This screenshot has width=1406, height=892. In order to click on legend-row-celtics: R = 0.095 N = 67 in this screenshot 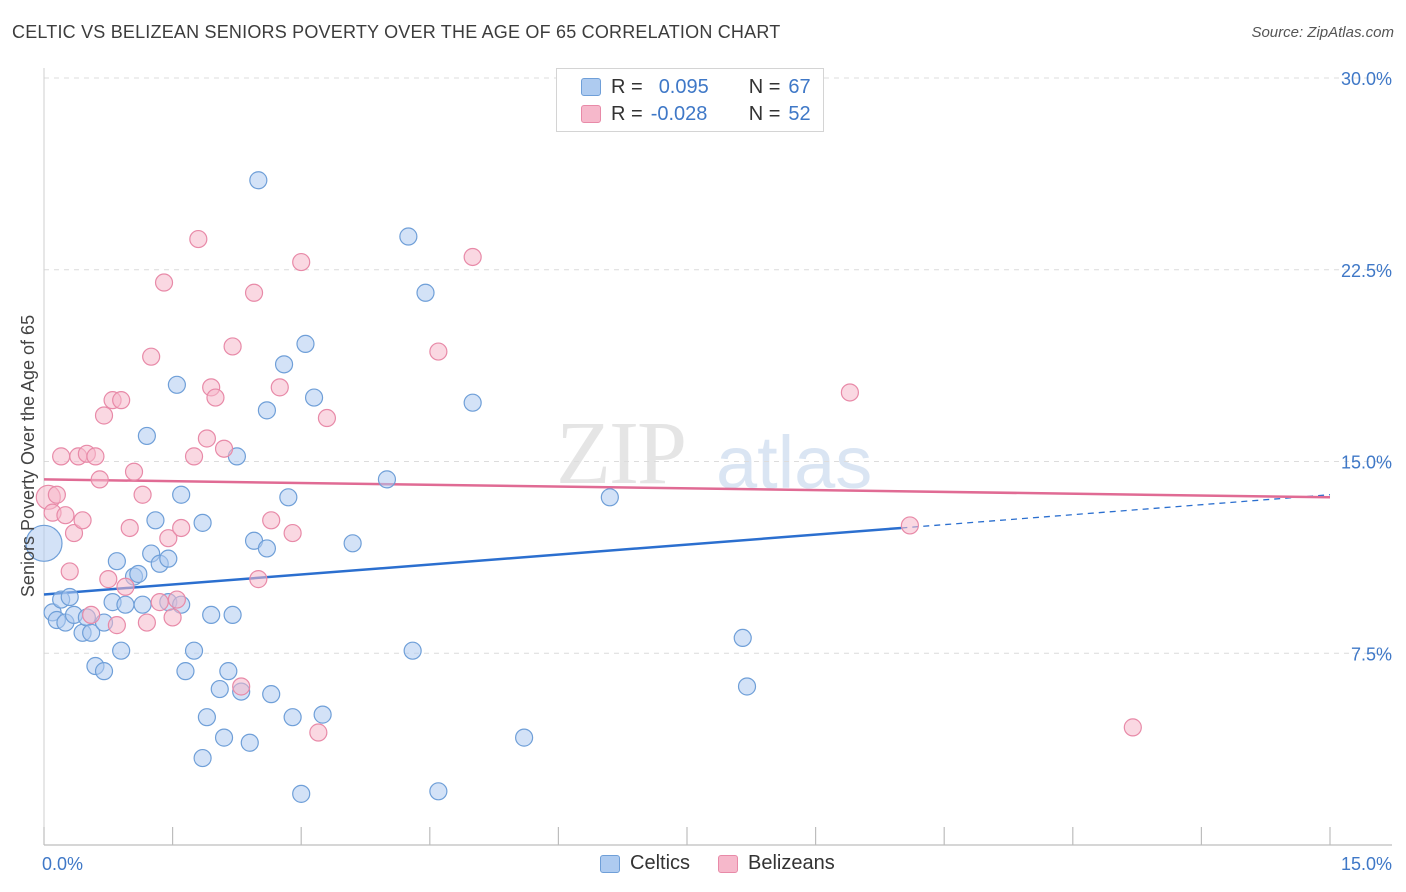, I will do `click(696, 87)`.